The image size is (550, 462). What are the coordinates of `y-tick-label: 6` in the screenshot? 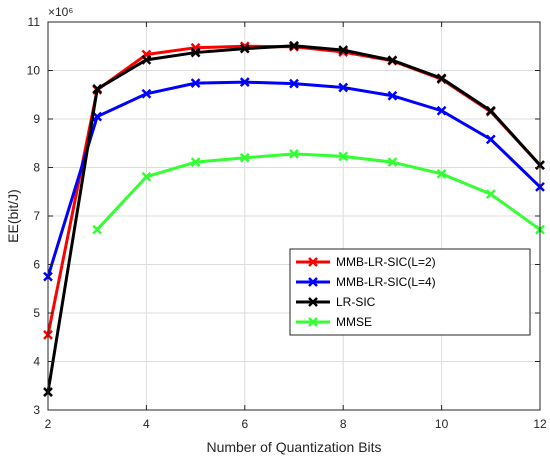 It's located at (36, 265).